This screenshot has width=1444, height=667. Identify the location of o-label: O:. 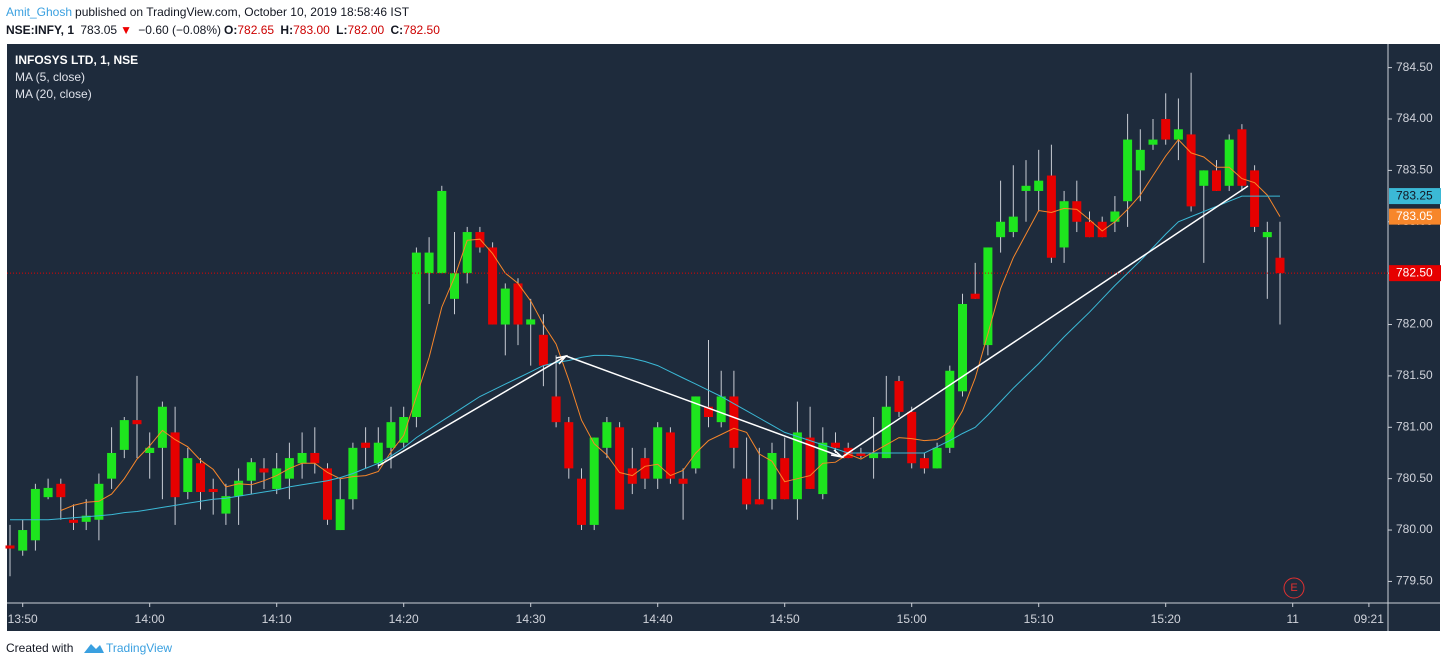
(231, 30).